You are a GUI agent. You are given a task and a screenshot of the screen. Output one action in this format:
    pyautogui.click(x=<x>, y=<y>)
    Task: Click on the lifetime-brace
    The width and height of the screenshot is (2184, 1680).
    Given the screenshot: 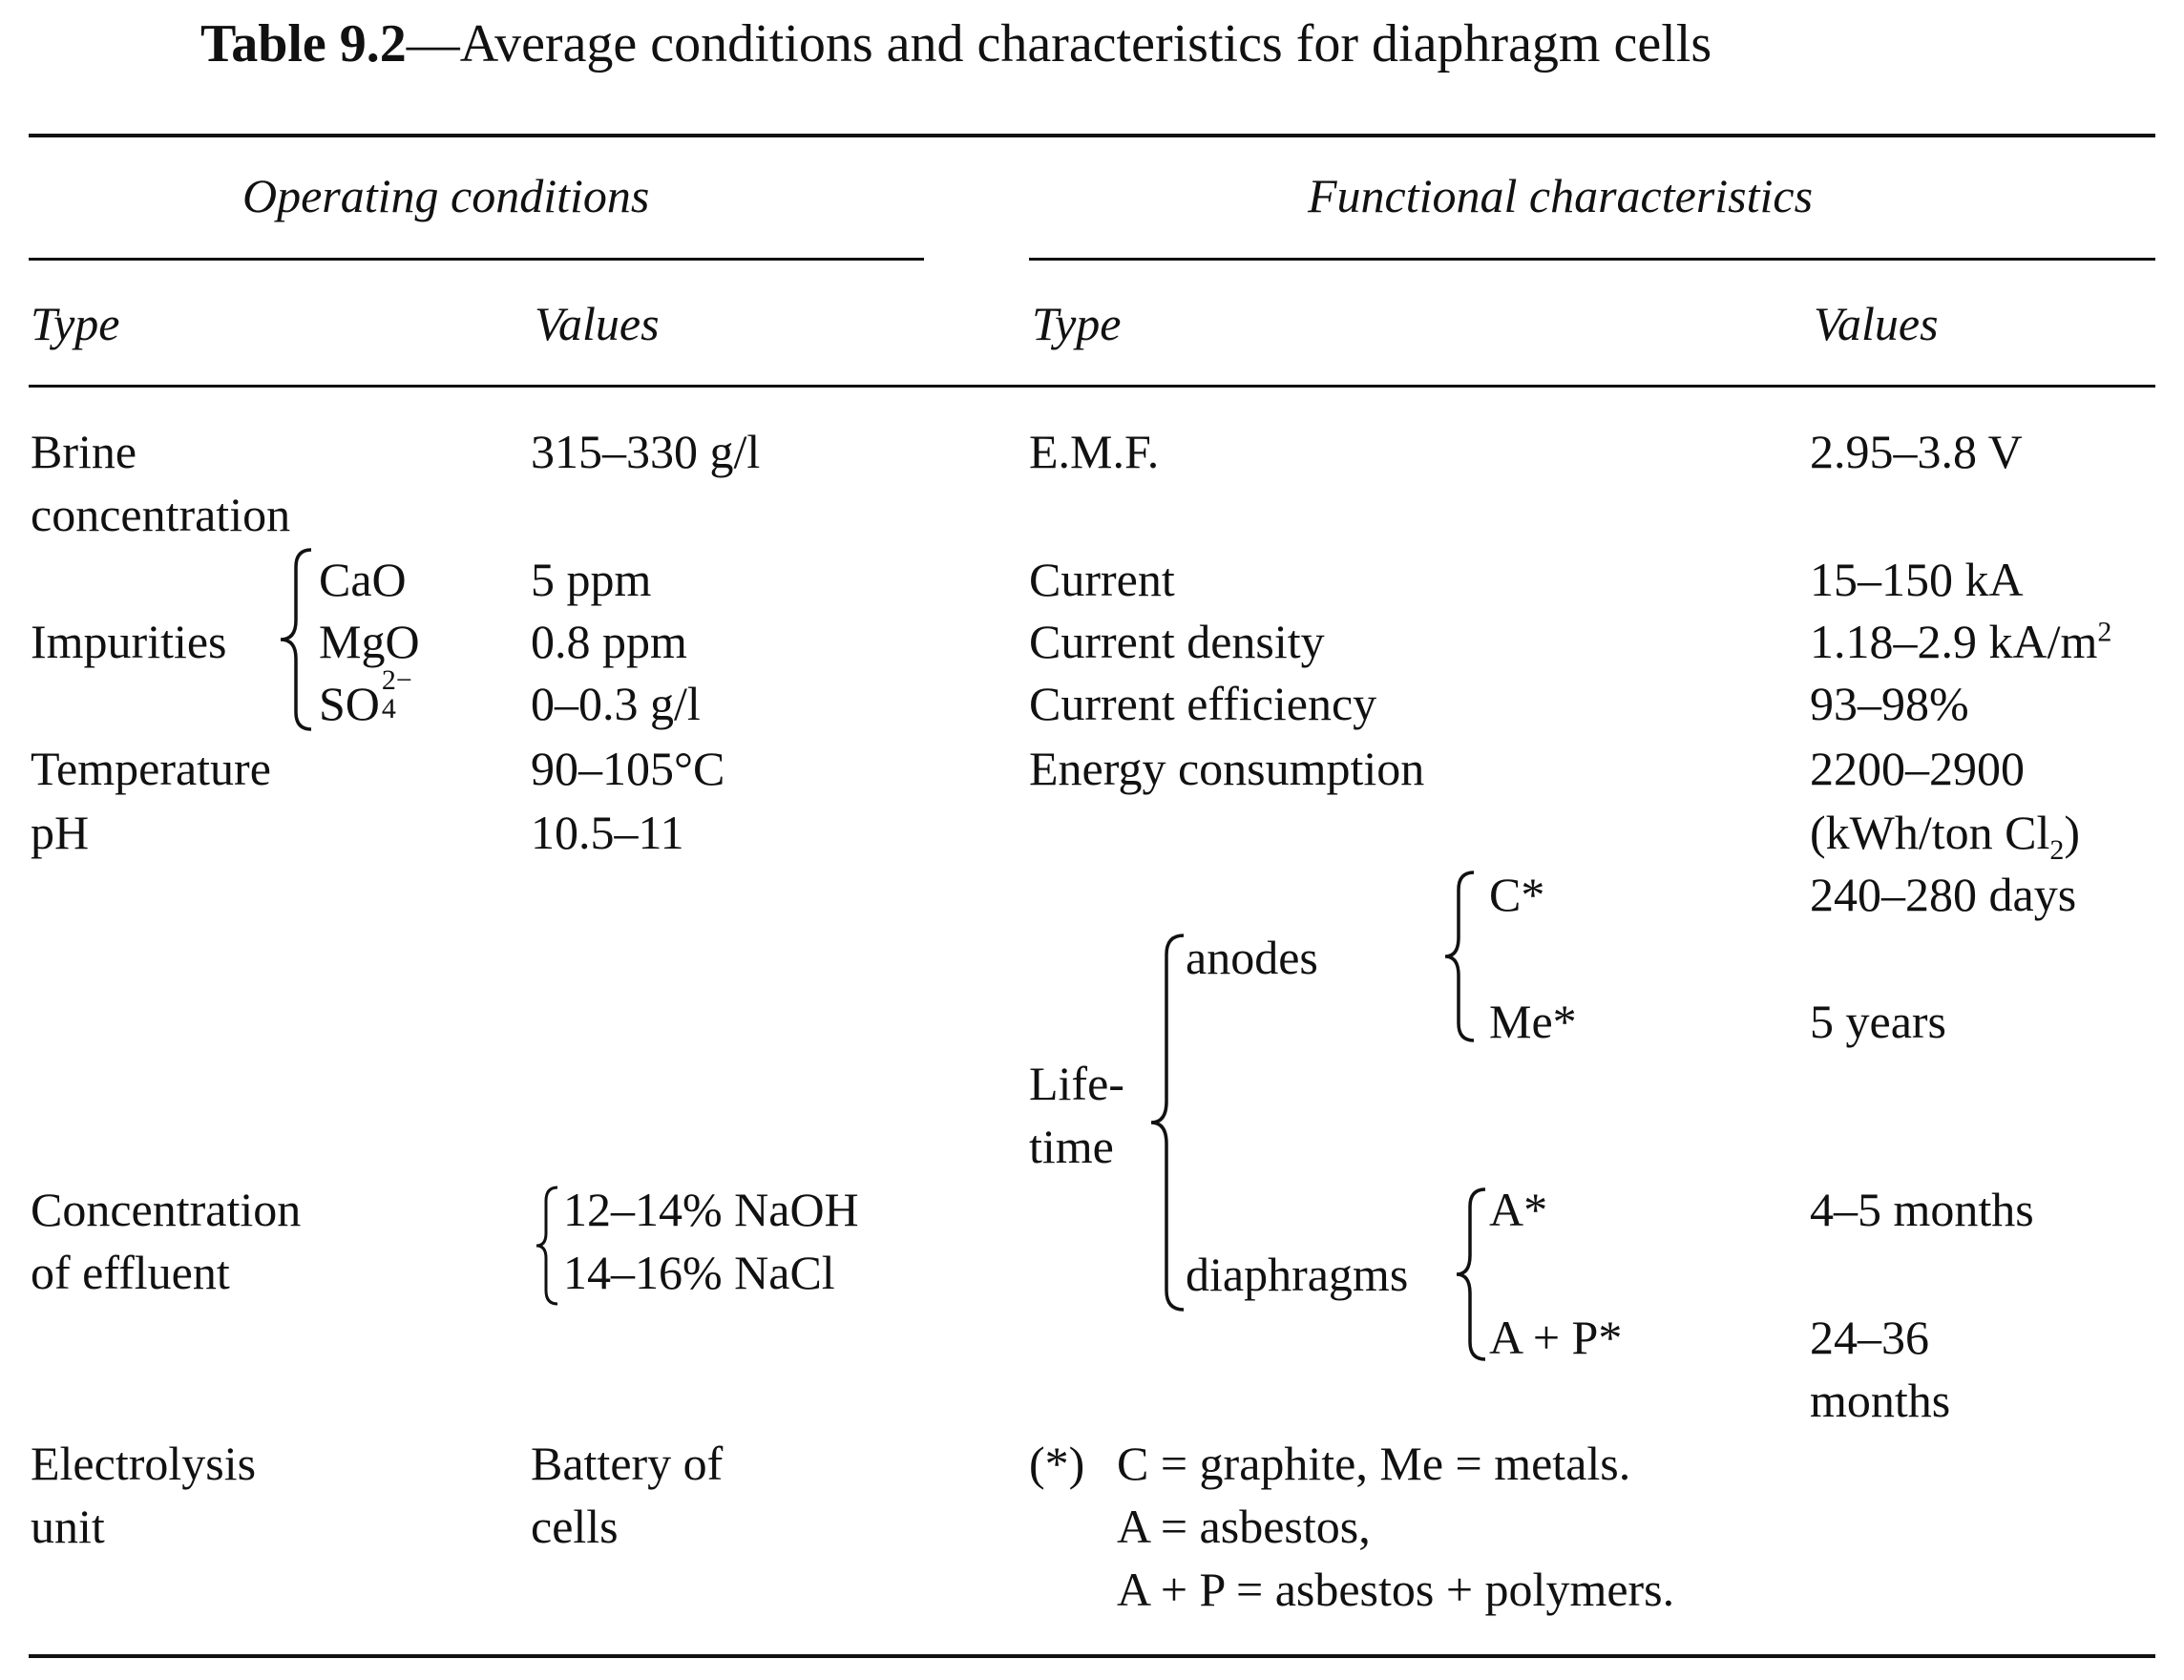 What is the action you would take?
    pyautogui.click(x=1167, y=1123)
    